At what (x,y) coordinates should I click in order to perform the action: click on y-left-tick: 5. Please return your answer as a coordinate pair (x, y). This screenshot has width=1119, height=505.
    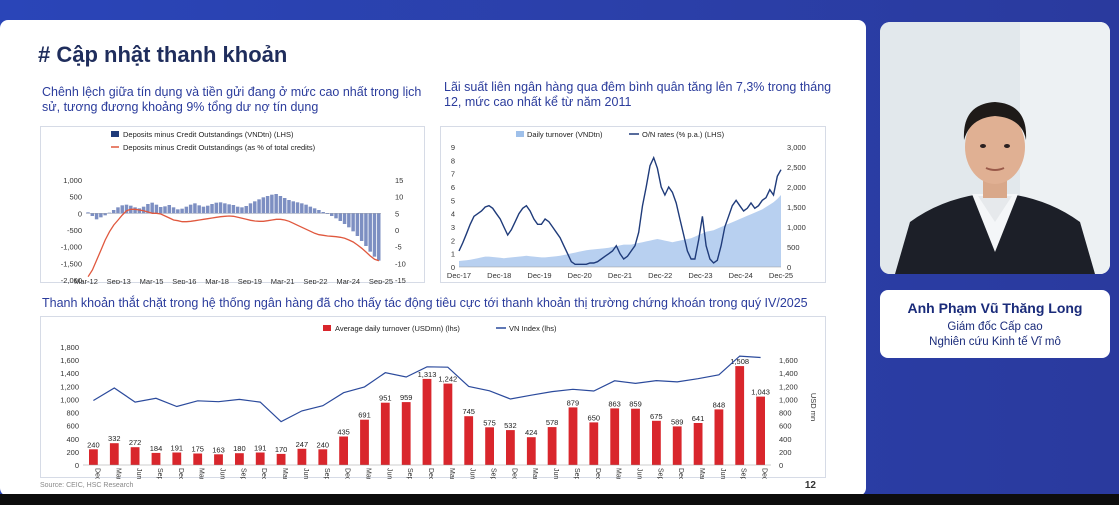
    Looking at the image, I should click on (453, 200).